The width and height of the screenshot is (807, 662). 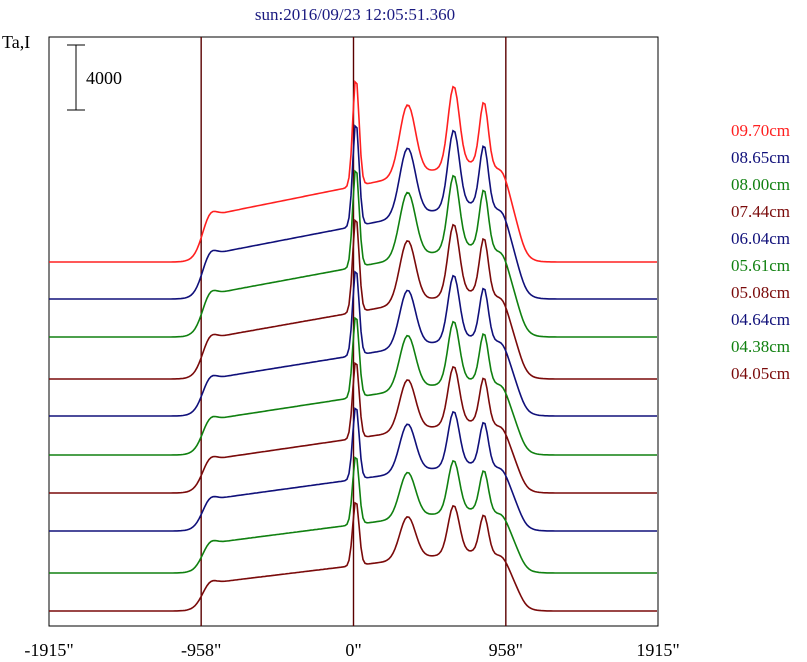 What do you see at coordinates (104, 78) in the screenshot?
I see `scale-bar-label: 4000` at bounding box center [104, 78].